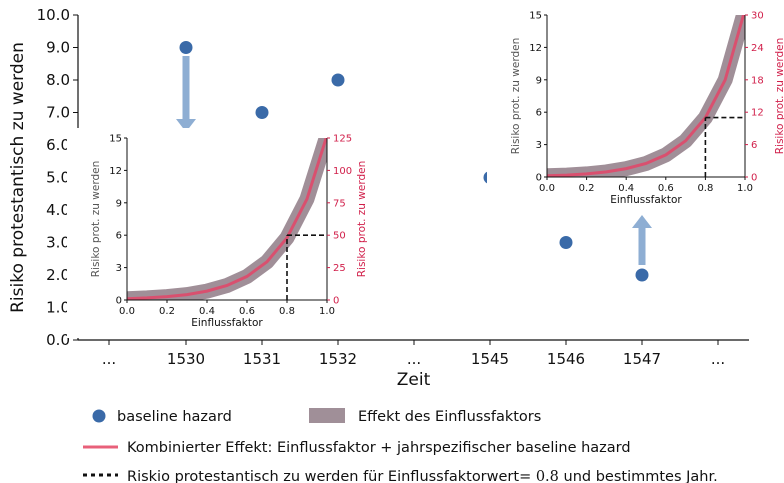 The height and width of the screenshot is (483, 784). Describe the element at coordinates (757, 80) in the screenshot. I see `inset-right-tick-label: 18` at that location.